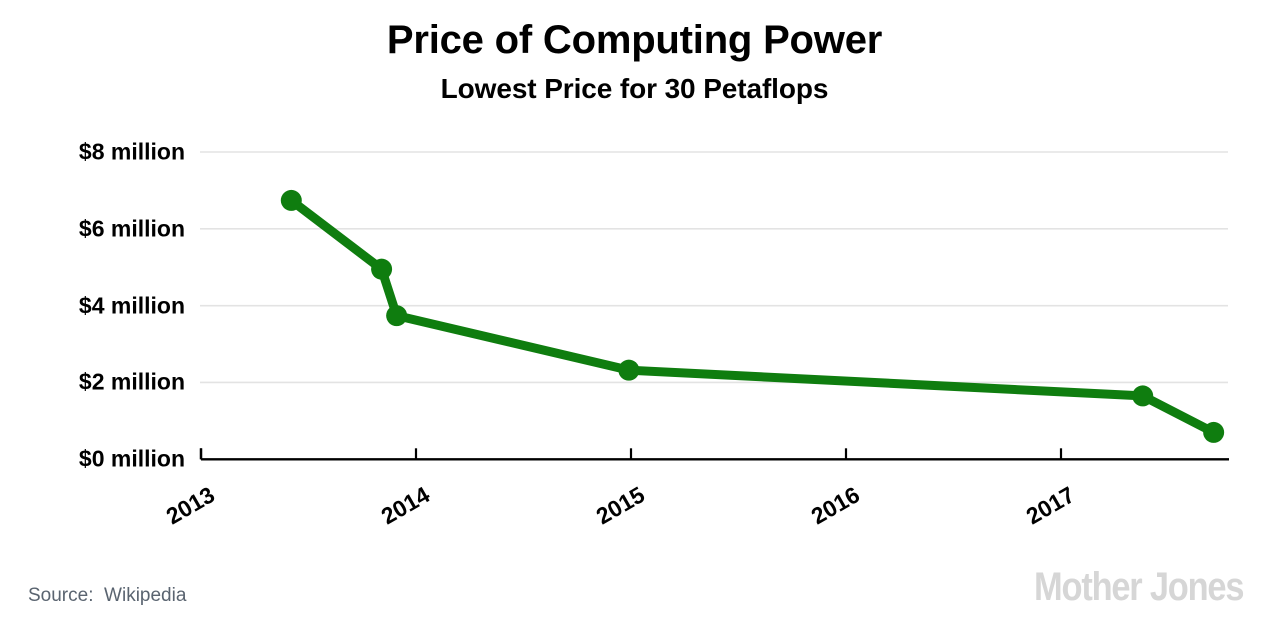  What do you see at coordinates (1138, 587) in the screenshot?
I see `brand-logo: Mother Jones` at bounding box center [1138, 587].